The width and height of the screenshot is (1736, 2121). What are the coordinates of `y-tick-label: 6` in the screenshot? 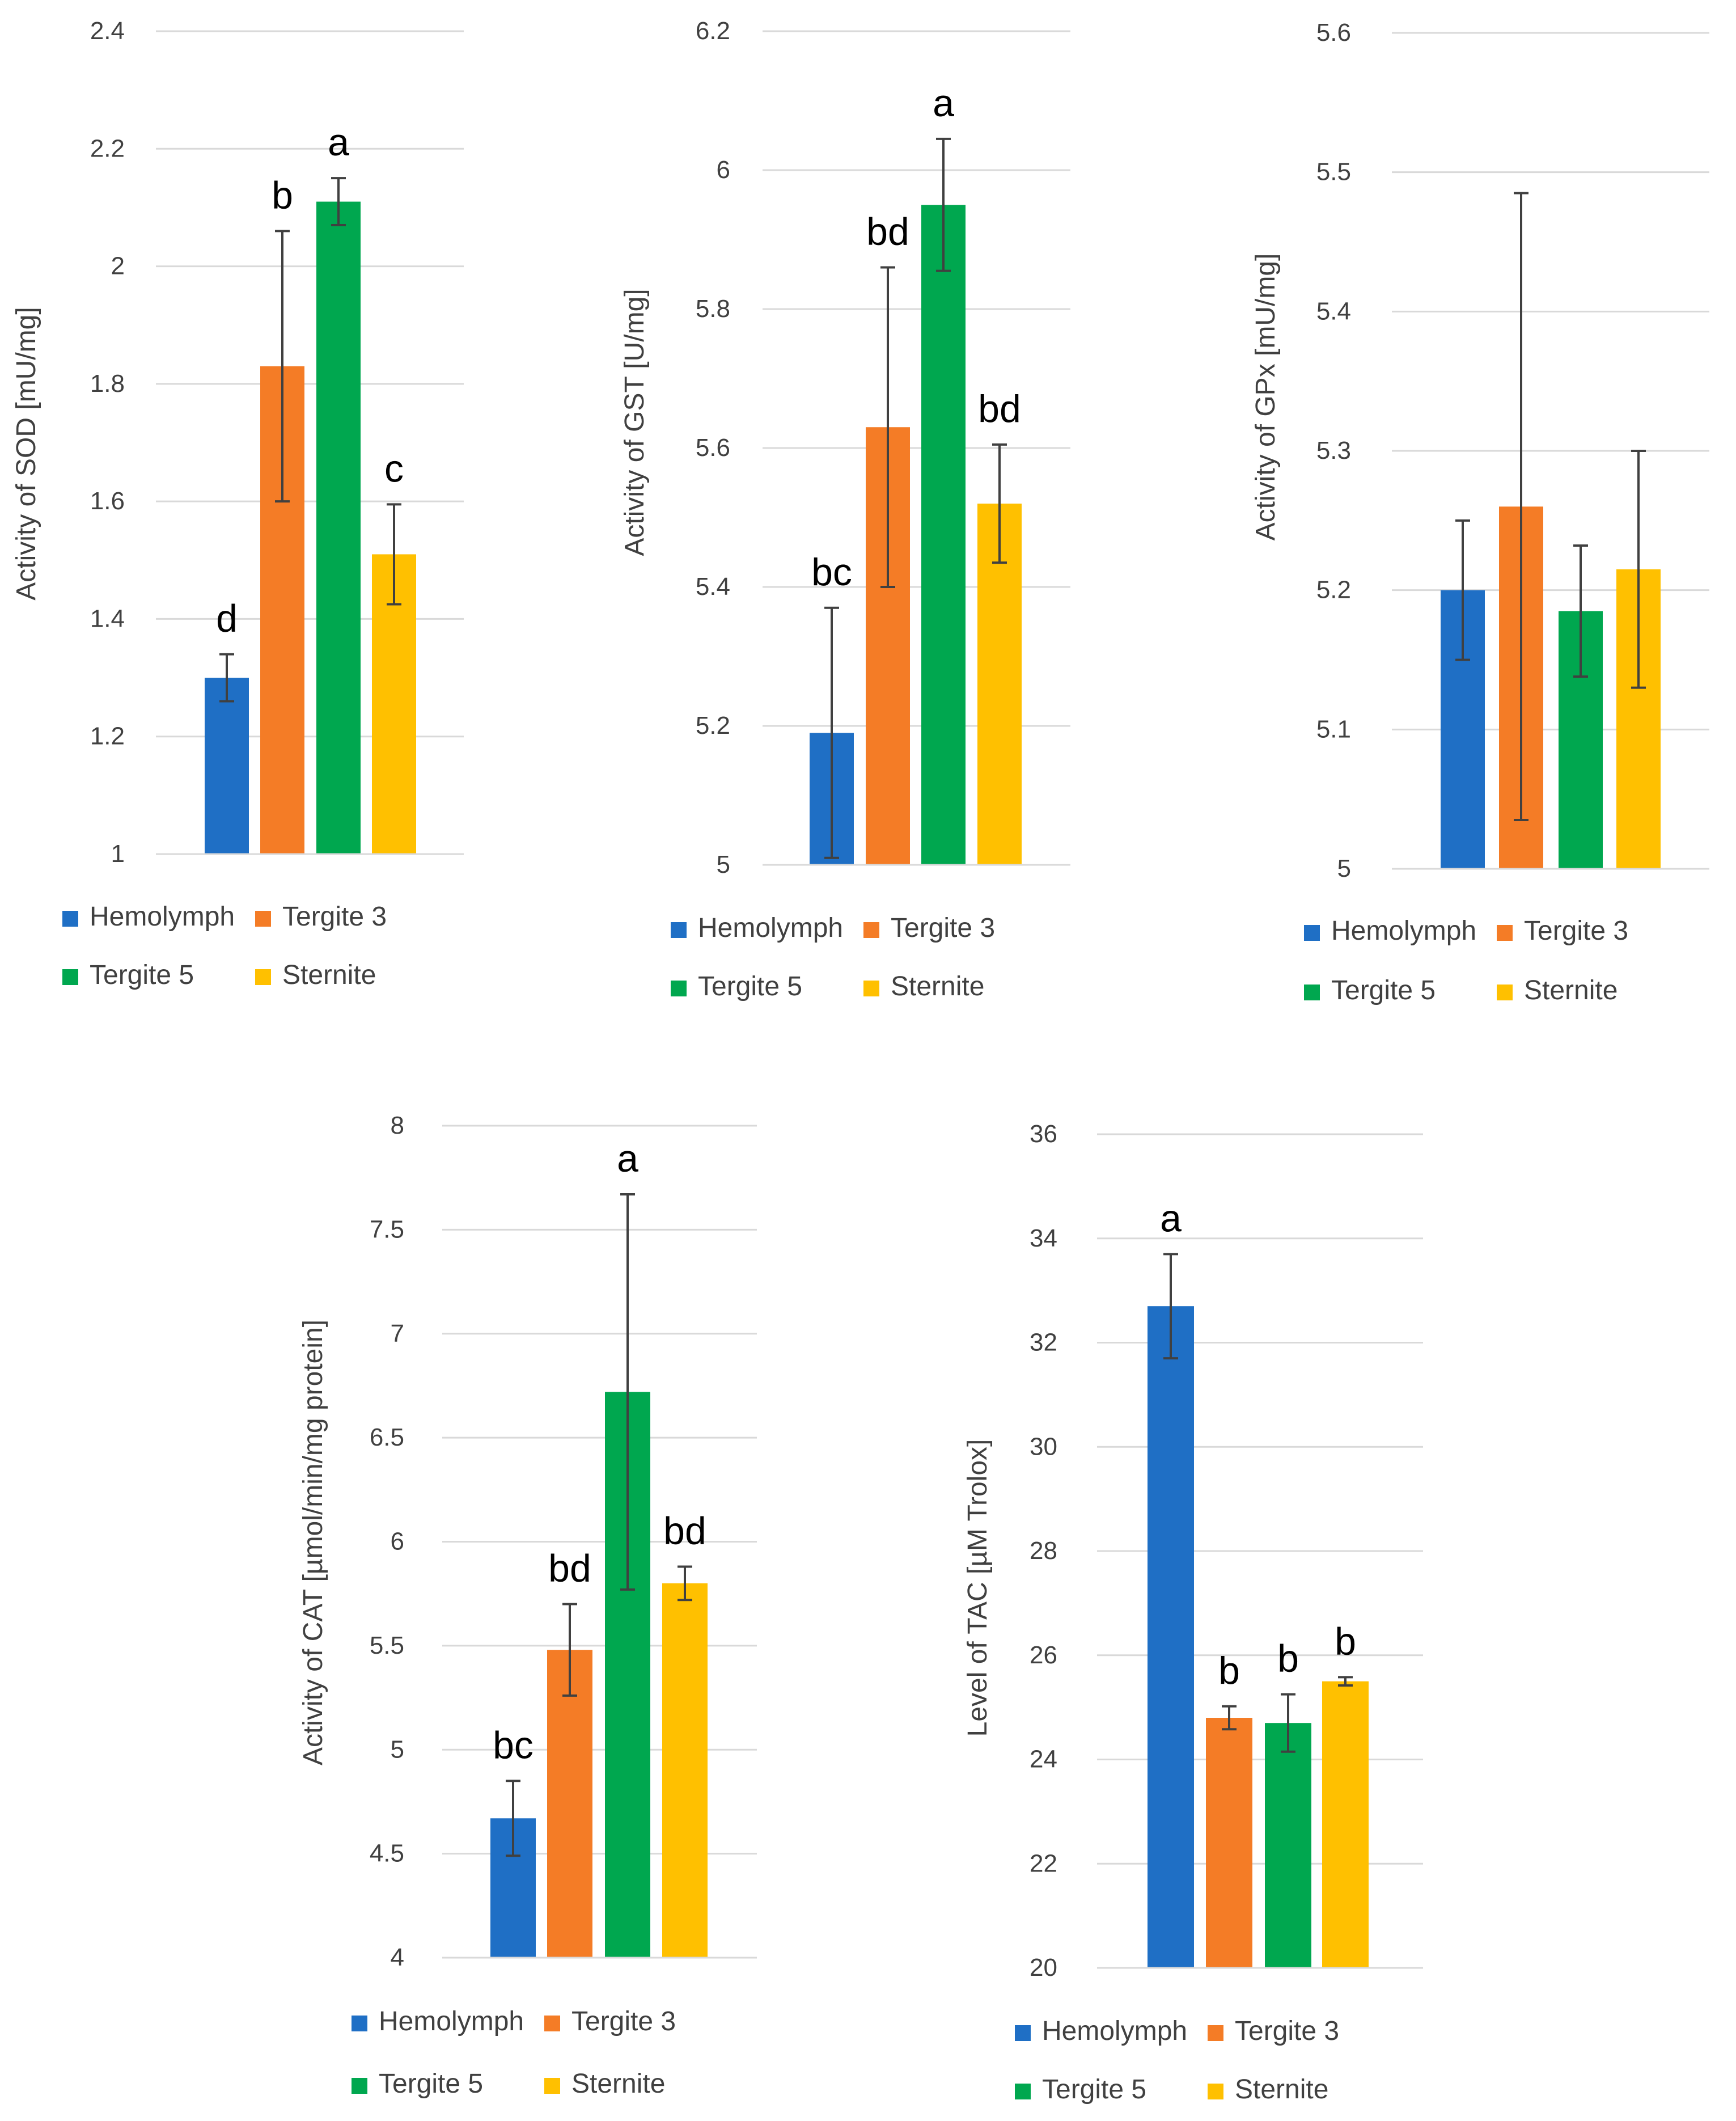 It's located at (397, 1542).